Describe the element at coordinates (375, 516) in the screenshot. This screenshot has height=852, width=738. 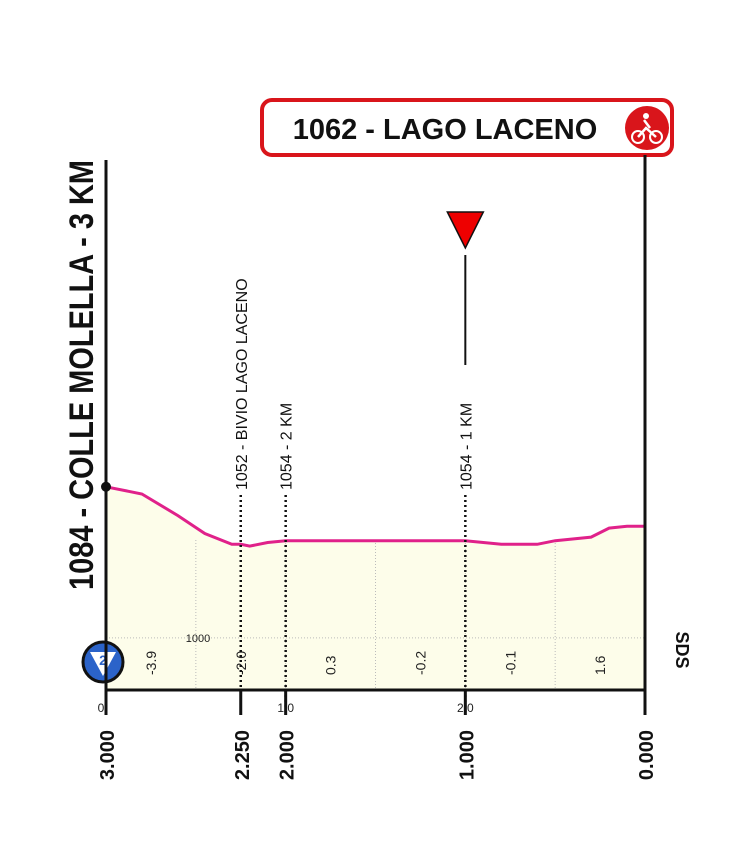
I see `profile-line` at that location.